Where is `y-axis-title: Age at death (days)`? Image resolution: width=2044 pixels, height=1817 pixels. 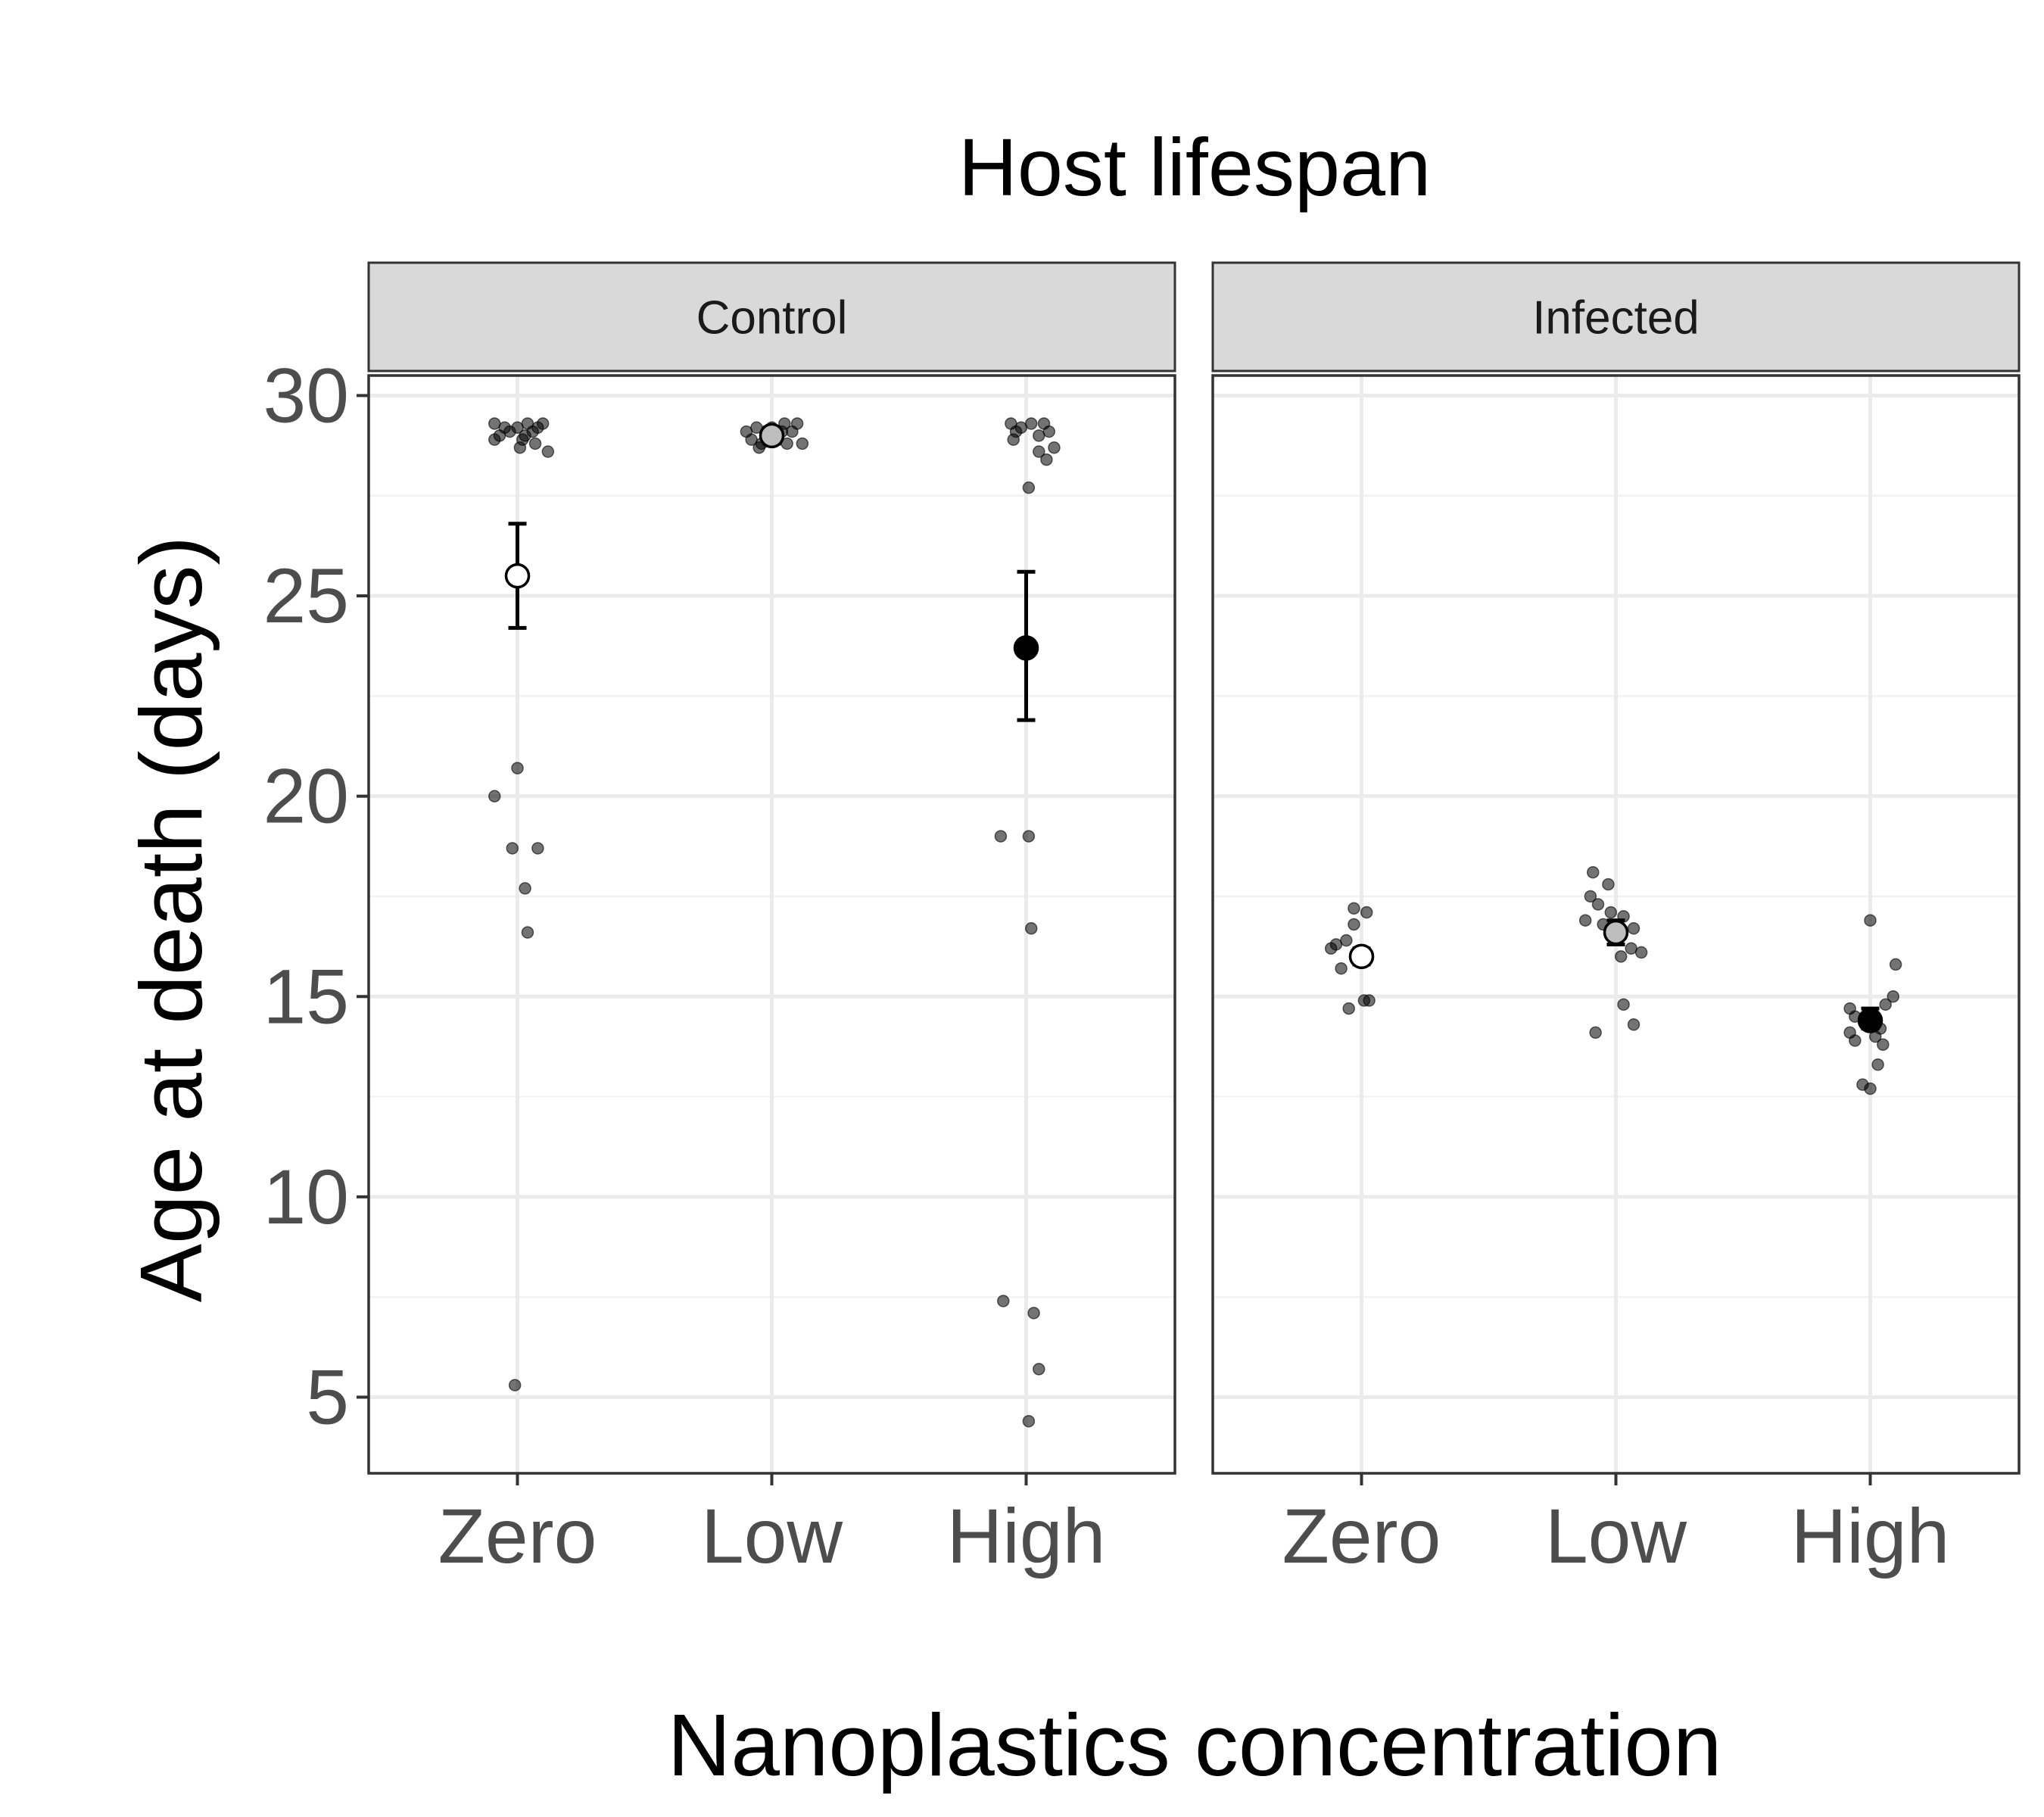 y-axis-title: Age at death (days) is located at coordinates (171, 919).